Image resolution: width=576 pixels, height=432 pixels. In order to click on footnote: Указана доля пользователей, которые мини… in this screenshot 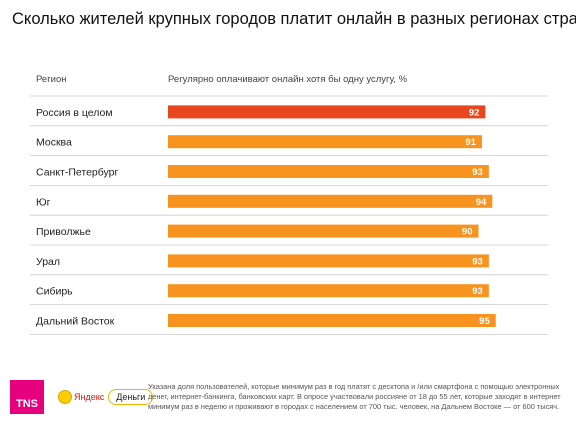, I will do `click(354, 396)`.